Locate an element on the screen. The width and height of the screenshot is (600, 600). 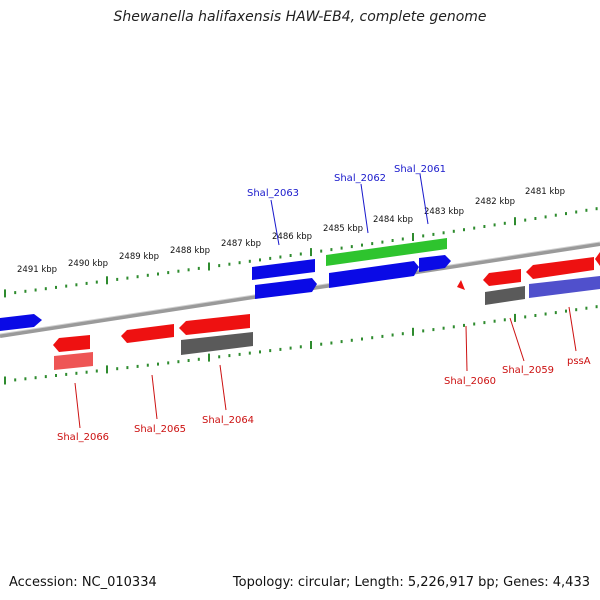
gene-label: Shal_2063 is located at coordinates (273, 193).